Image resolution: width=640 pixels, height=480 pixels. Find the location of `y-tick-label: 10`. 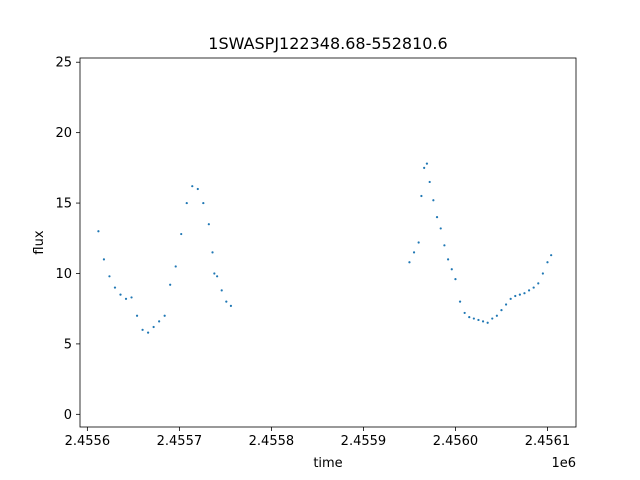

y-tick-label: 10 is located at coordinates (63, 274).